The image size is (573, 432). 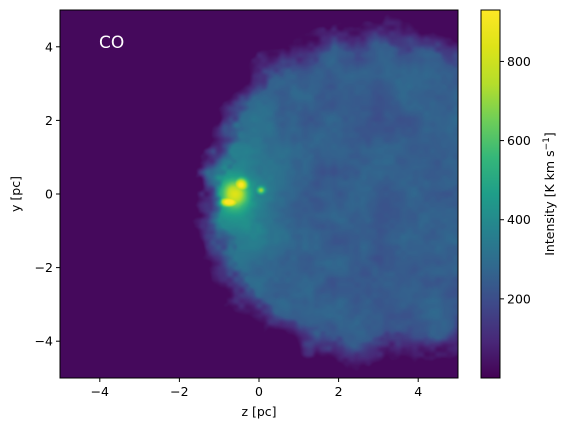 I want to click on colorbar-tick-label: 200, so click(x=519, y=298).